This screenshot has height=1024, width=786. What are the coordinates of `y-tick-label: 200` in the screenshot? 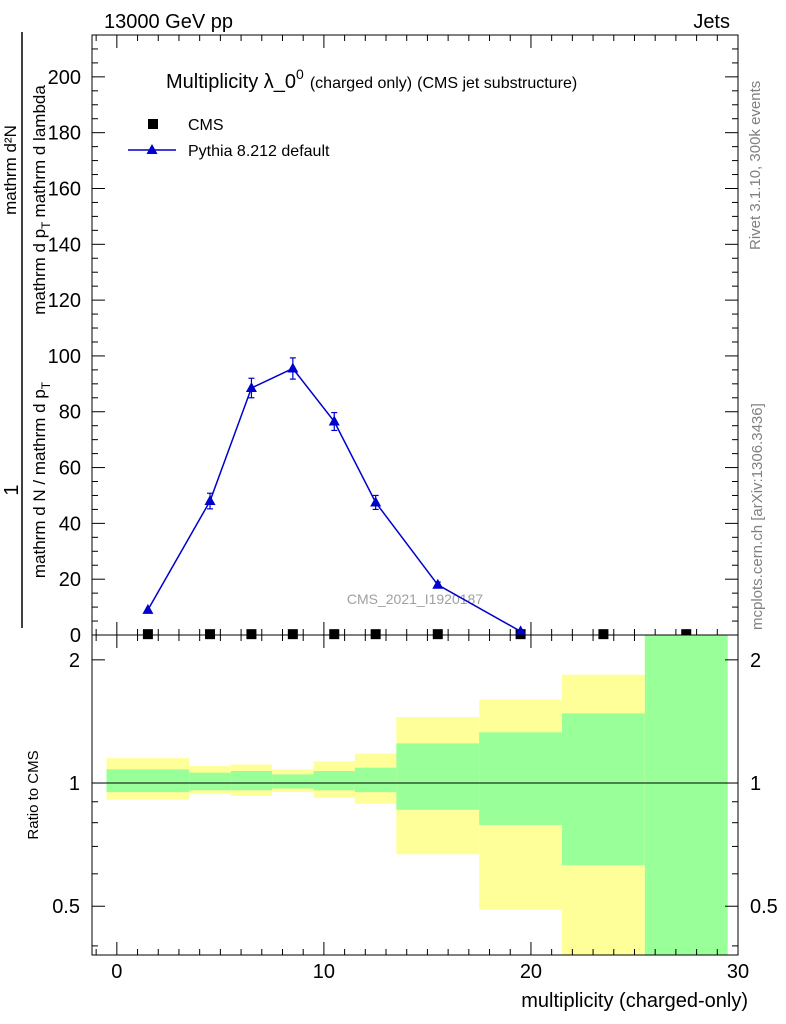 It's located at (64, 78).